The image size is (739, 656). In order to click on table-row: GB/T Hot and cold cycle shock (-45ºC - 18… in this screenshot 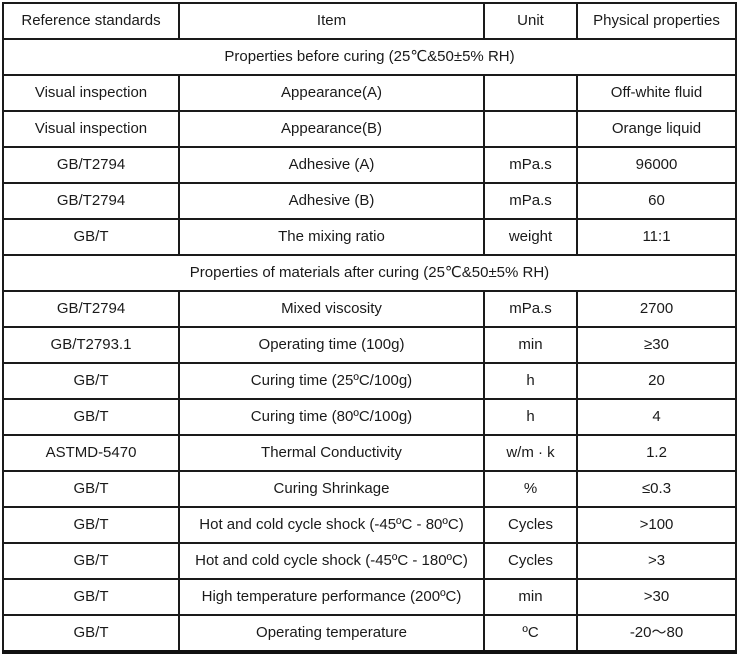, I will do `click(369, 561)`.